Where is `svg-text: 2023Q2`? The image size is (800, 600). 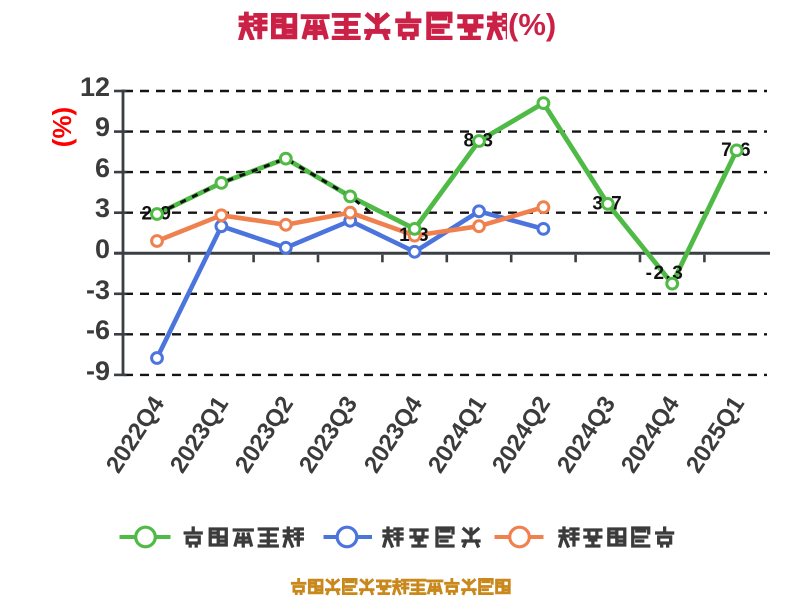
svg-text: 2023Q2 is located at coordinates (264, 435).